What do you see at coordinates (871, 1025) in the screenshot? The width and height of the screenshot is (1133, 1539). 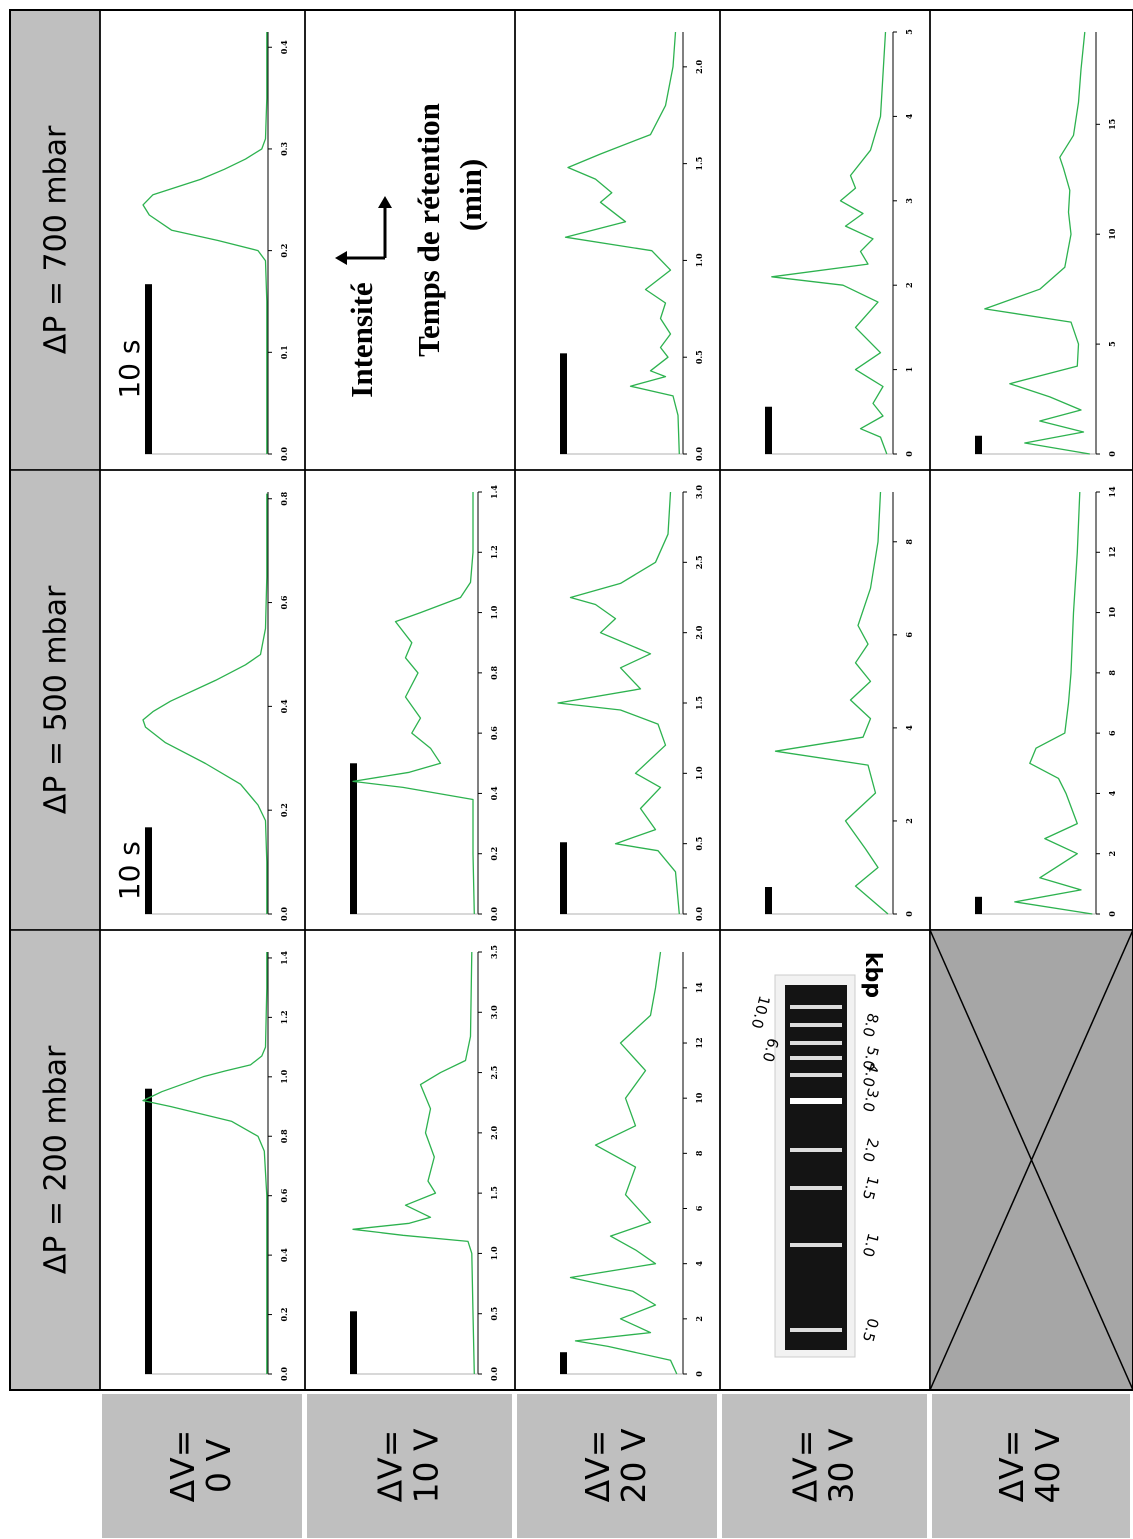 I see `gel-band-label: 8.0` at bounding box center [871, 1025].